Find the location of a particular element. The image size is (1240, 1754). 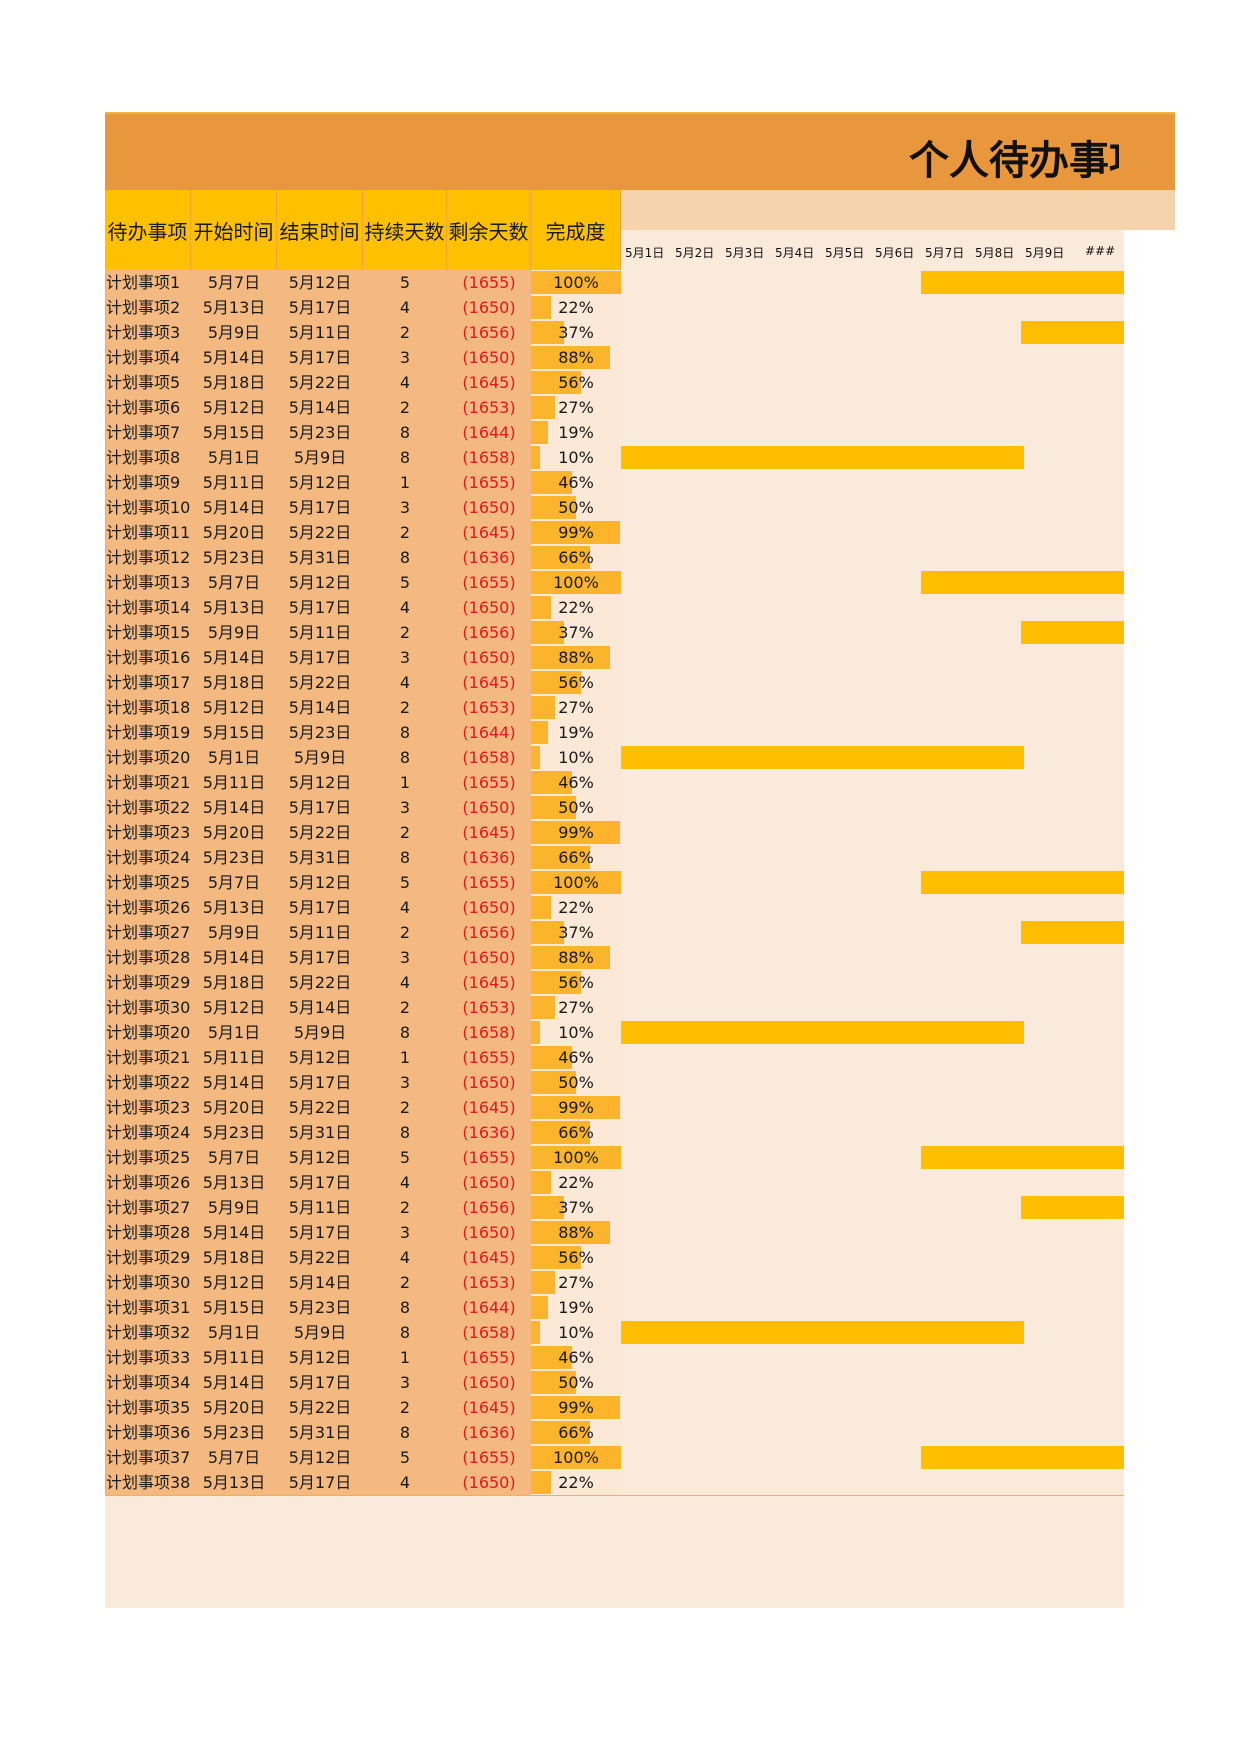

table-row: 计划事项6 5月12日 5月14日 2 (1653) 27% is located at coordinates (614, 407).